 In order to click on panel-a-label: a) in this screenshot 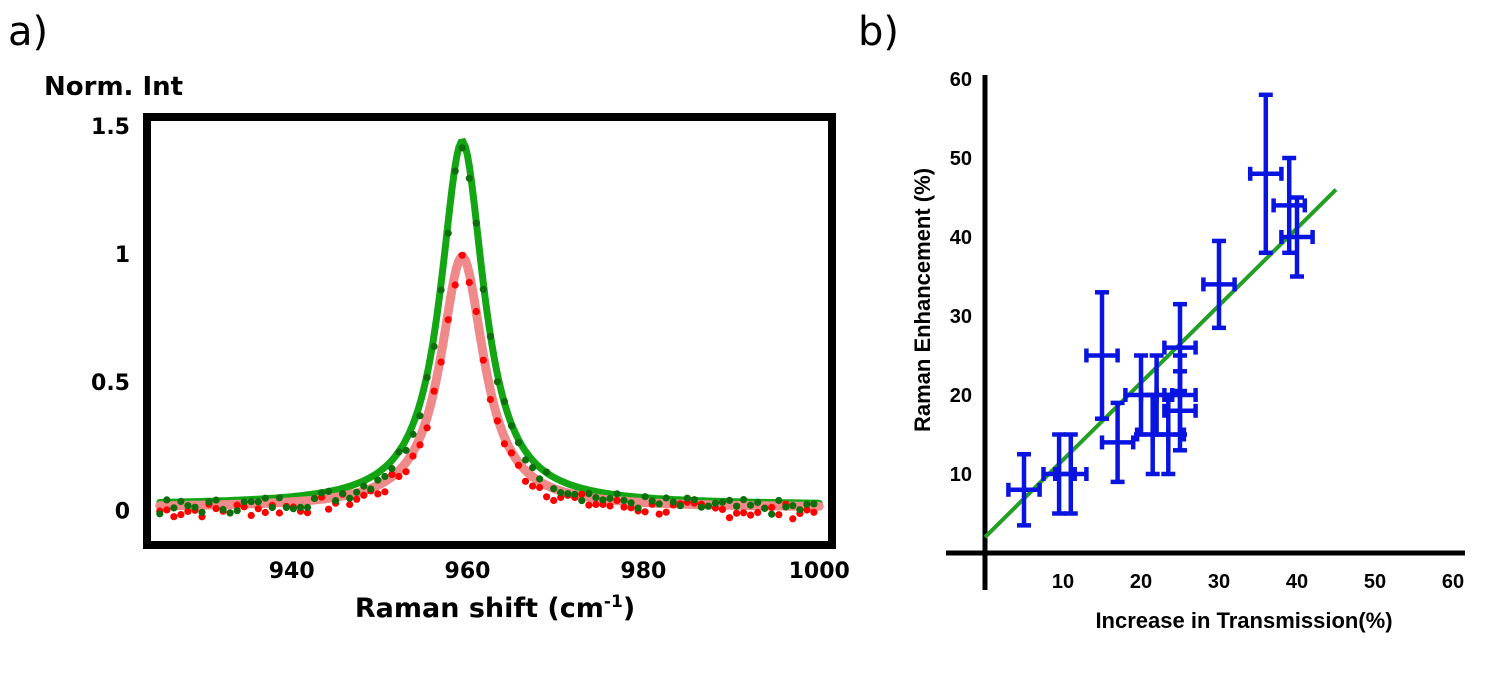, I will do `click(28, 32)`.